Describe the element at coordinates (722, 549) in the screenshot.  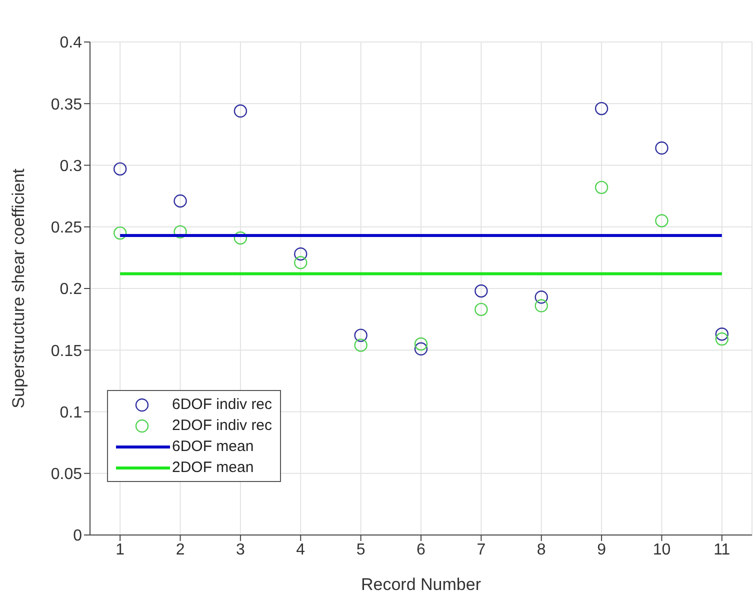
I see `x-tick-label: 11` at that location.